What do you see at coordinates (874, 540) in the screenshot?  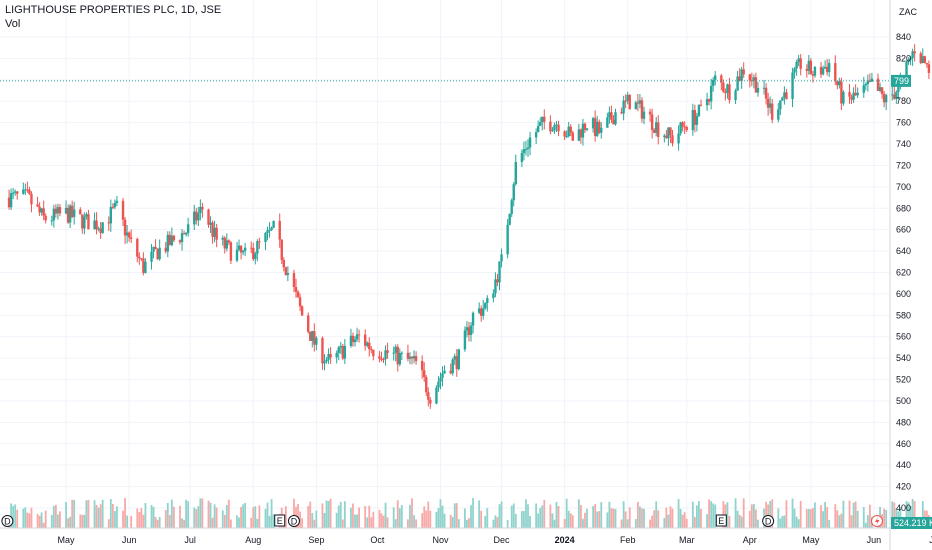 I see `x-tick-label: Jun` at bounding box center [874, 540].